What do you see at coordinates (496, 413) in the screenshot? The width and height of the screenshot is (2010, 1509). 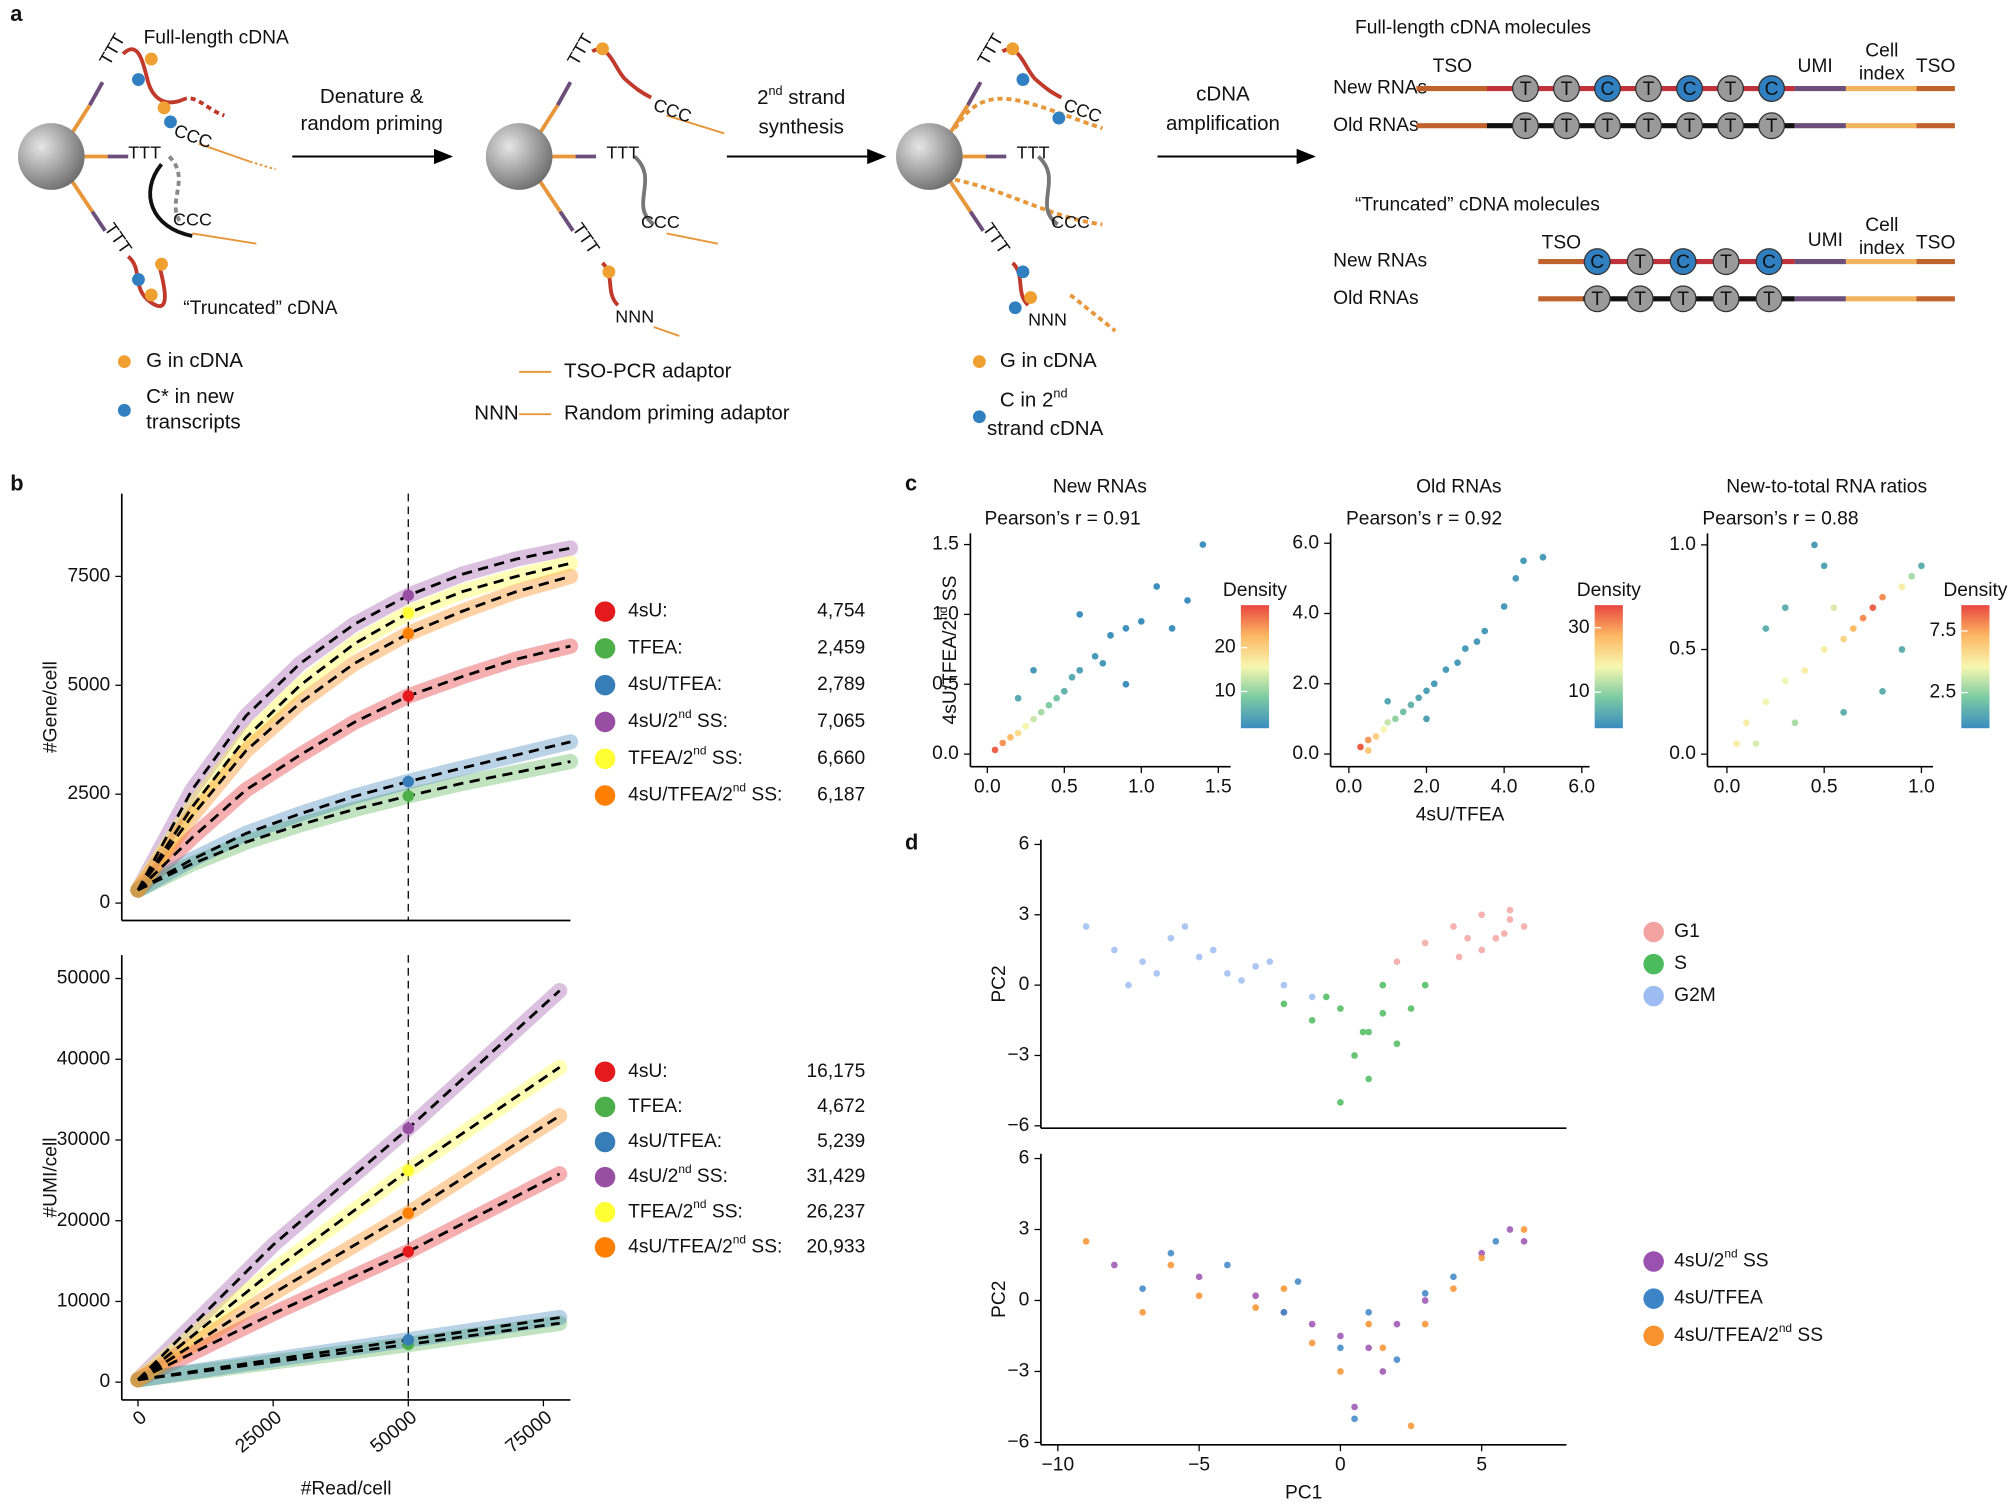 I see `legend-text: NNN` at bounding box center [496, 413].